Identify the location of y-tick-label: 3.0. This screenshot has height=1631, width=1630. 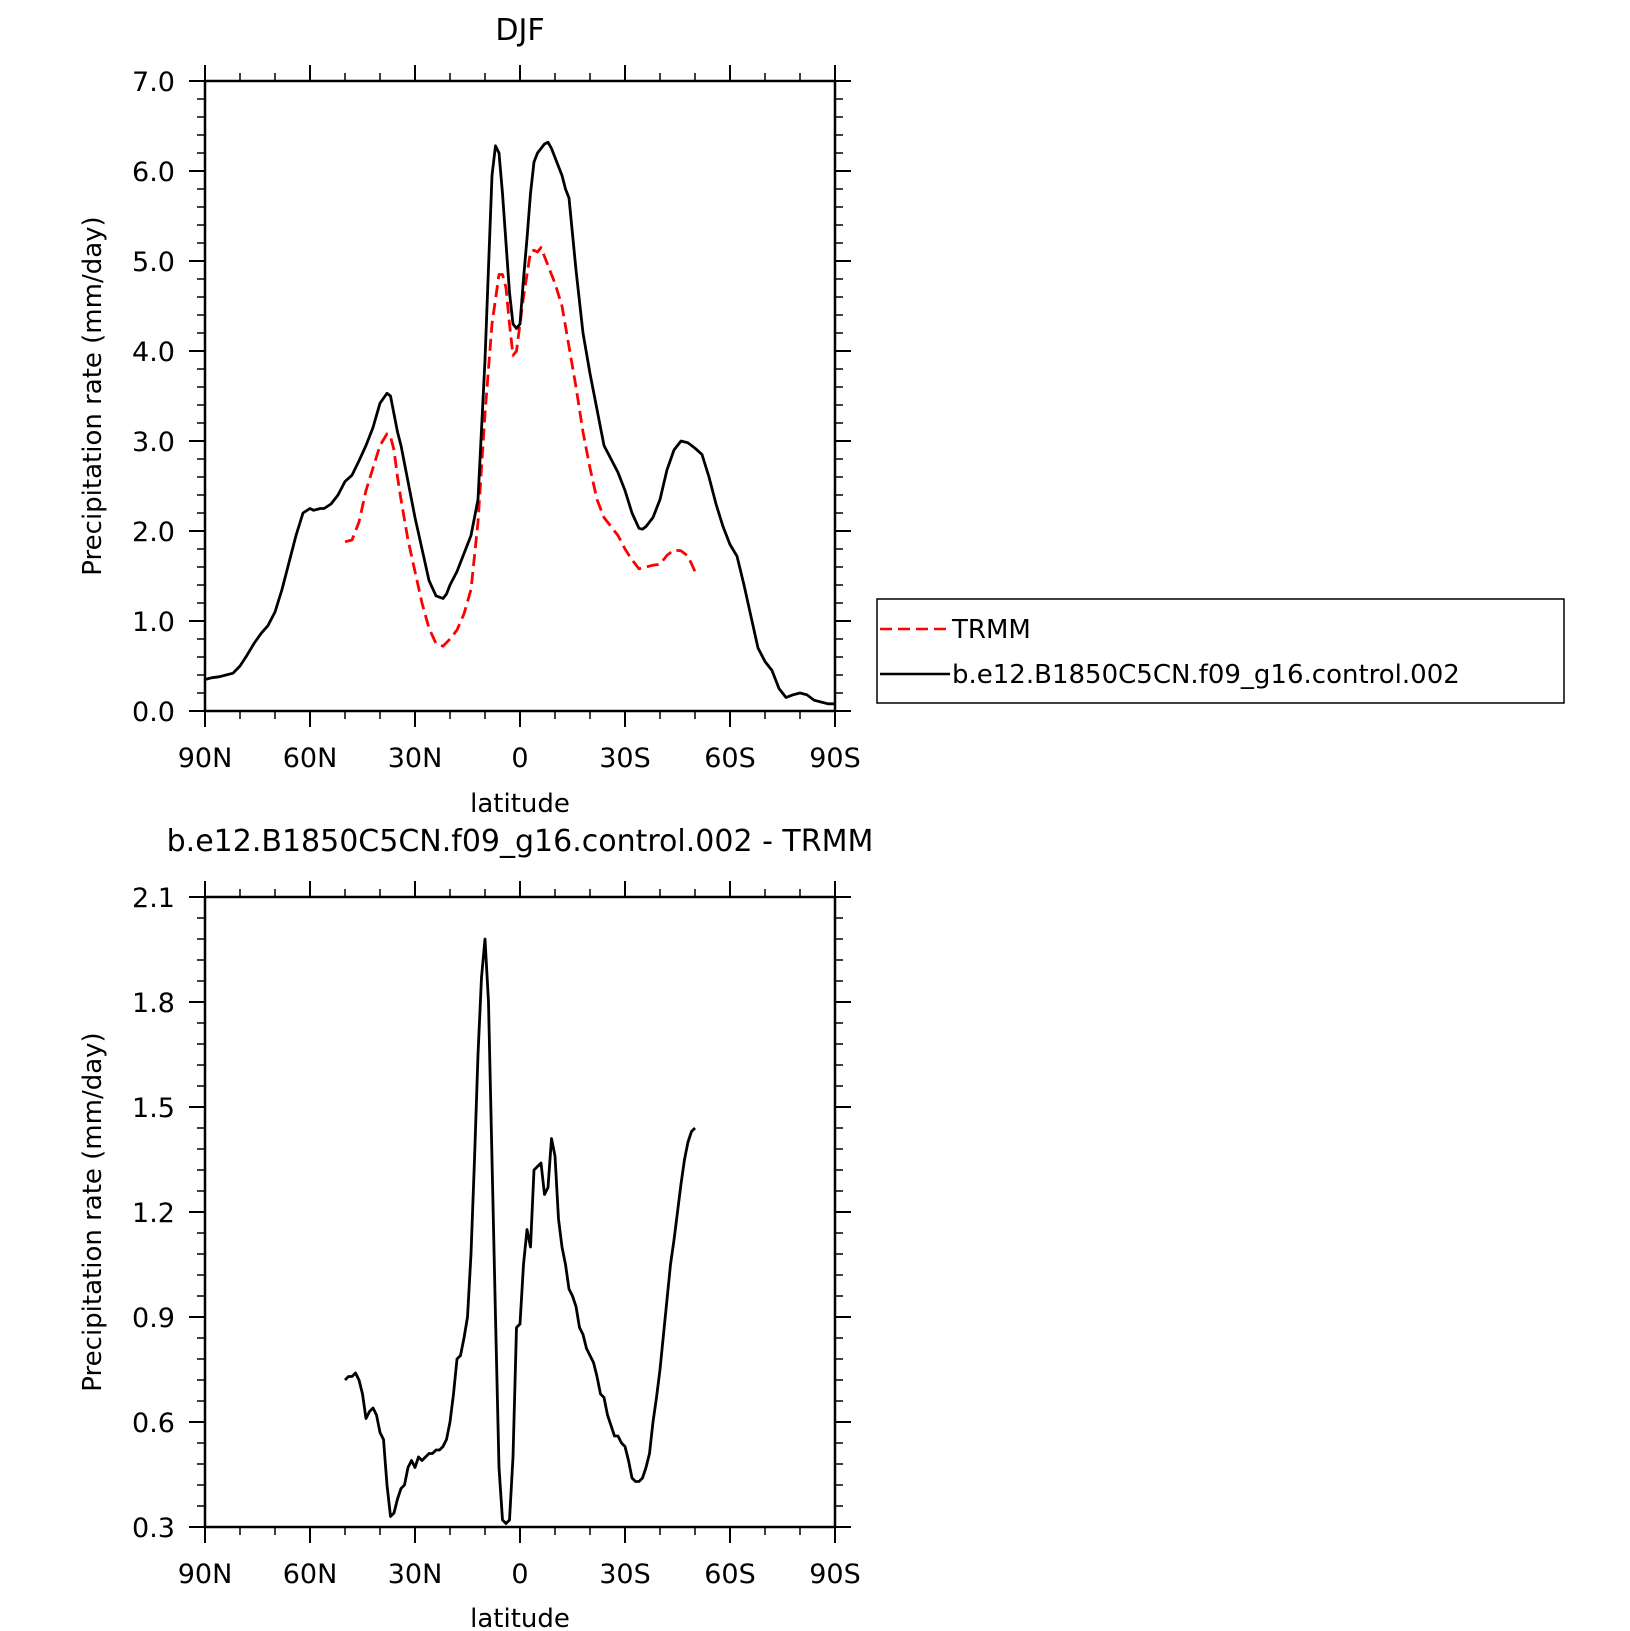
(153, 442).